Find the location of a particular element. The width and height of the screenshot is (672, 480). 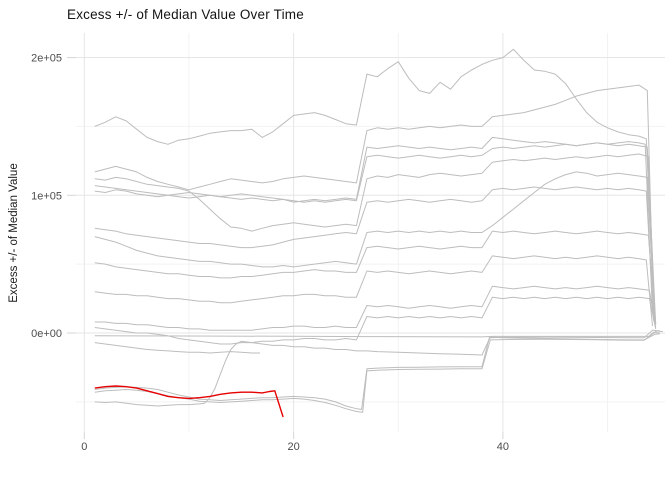

x-tick-label: 20 is located at coordinates (293, 447).